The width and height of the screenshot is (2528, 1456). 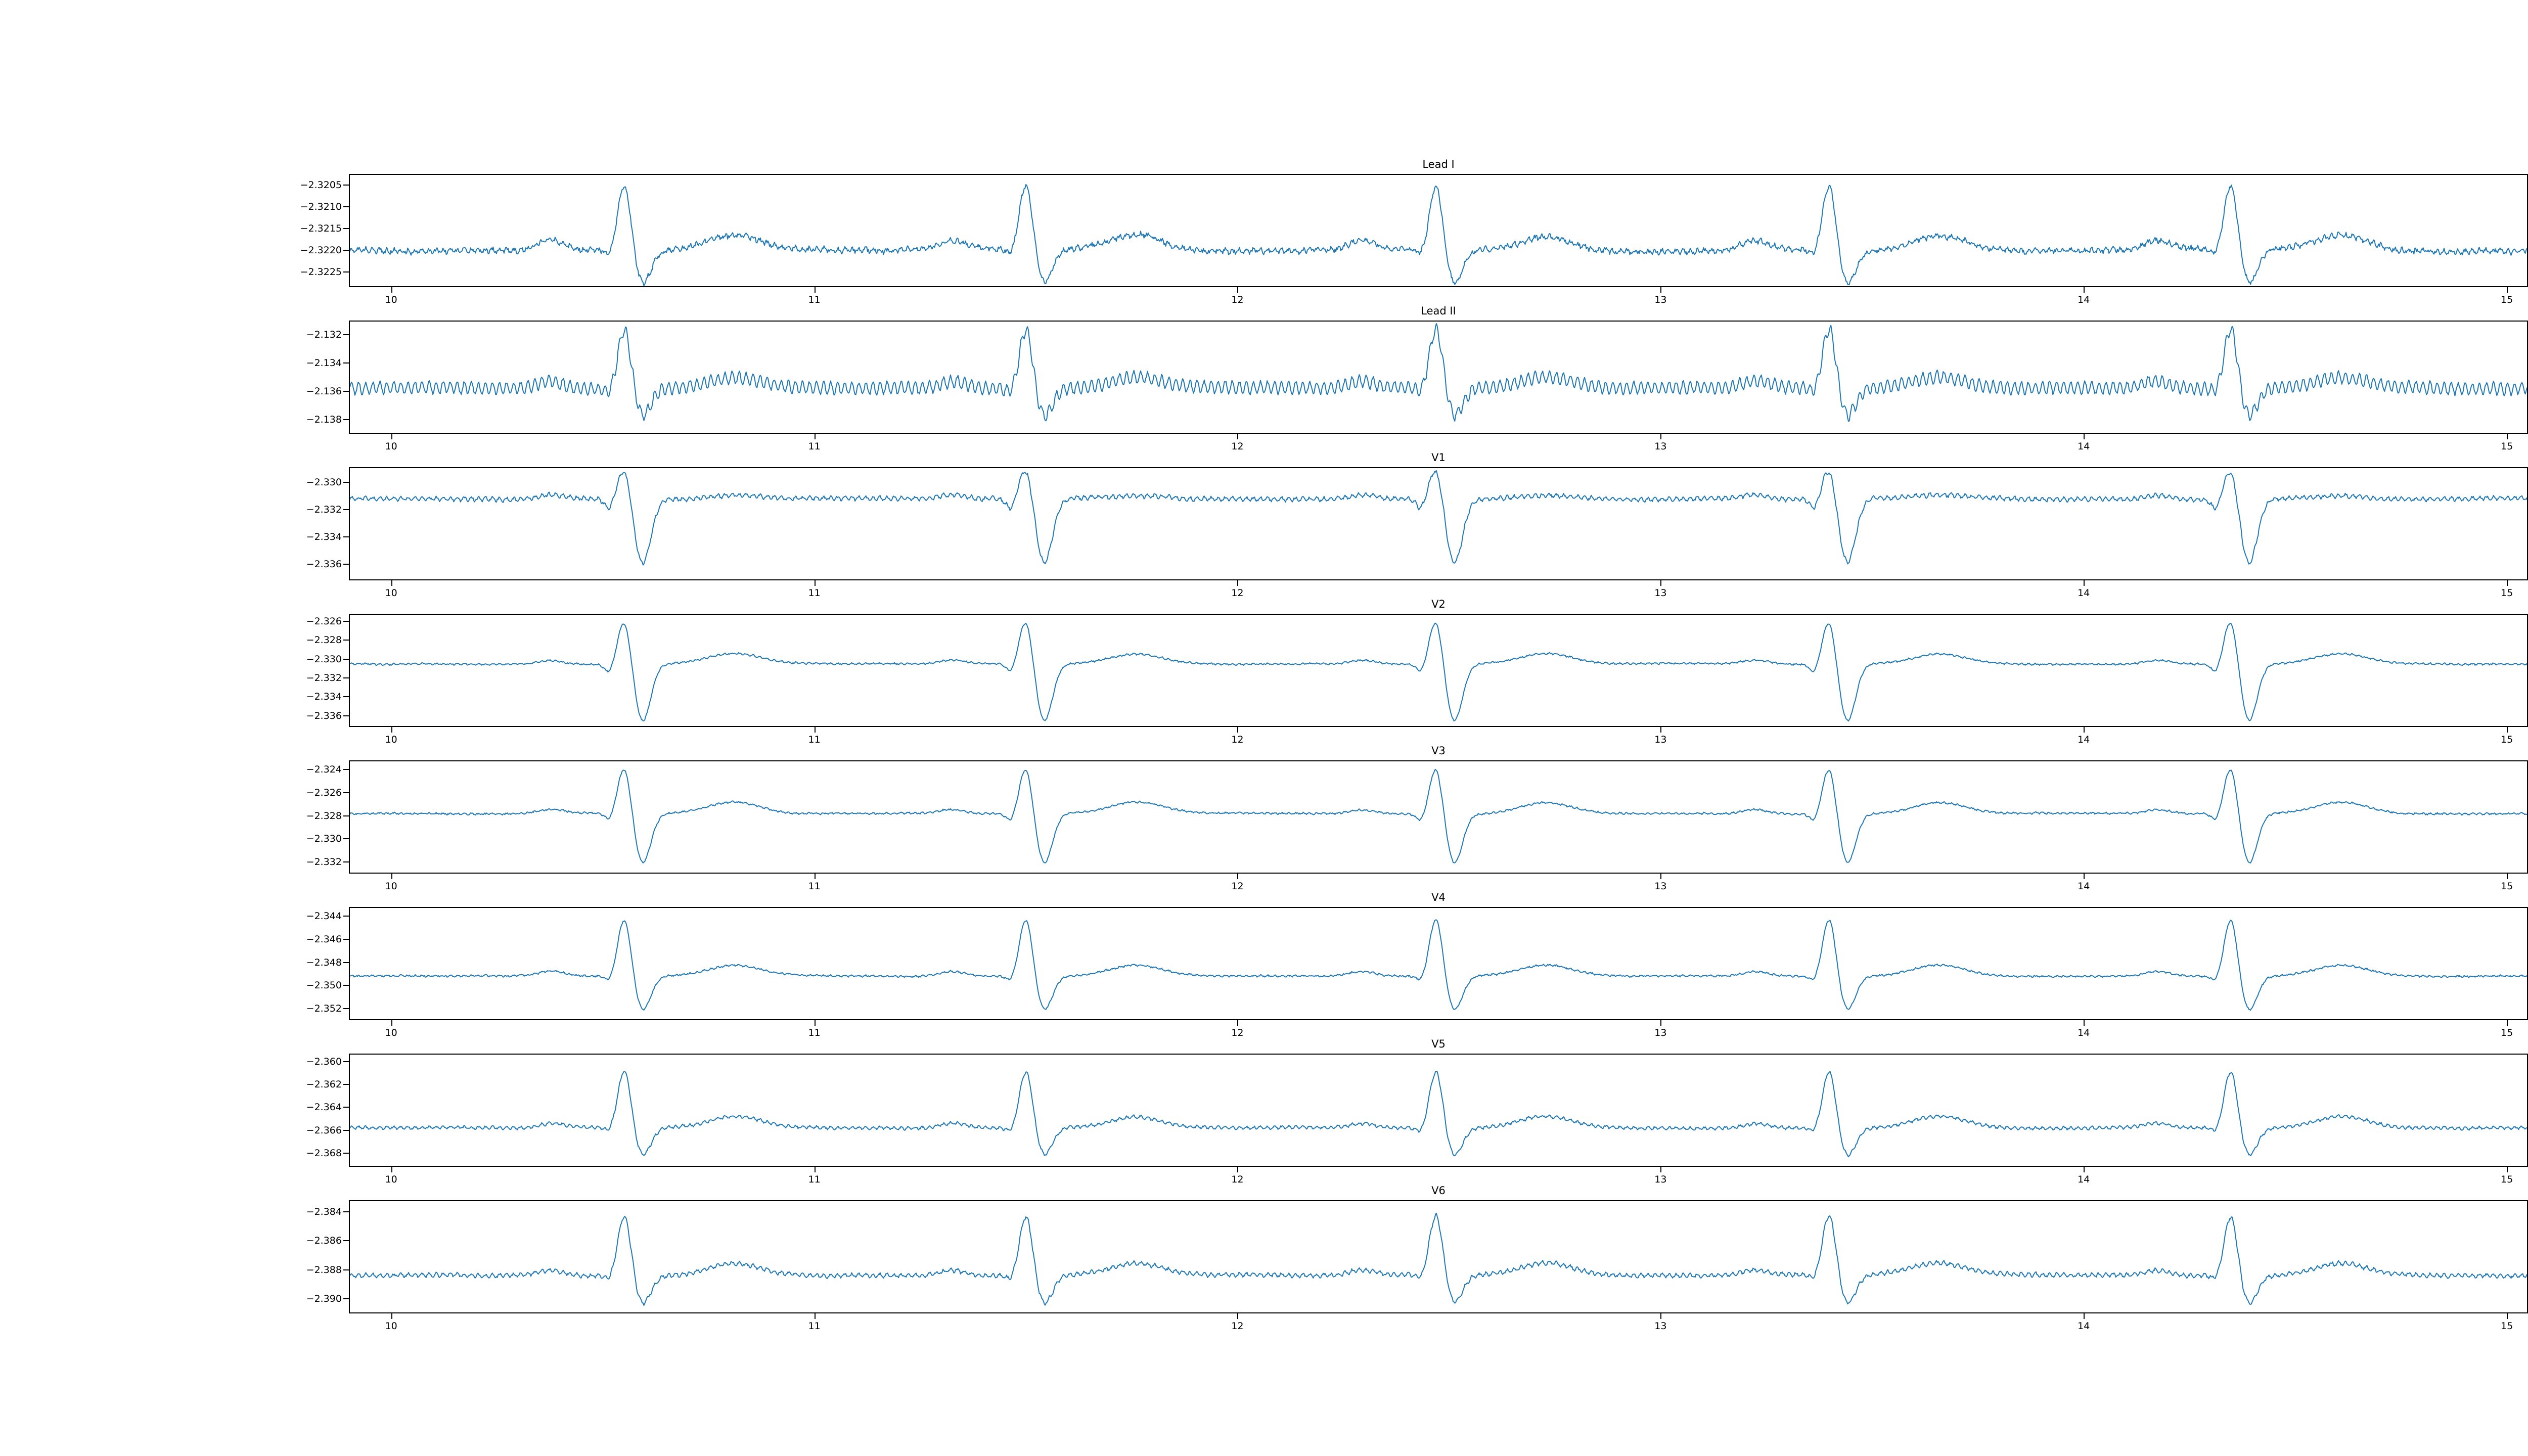 I want to click on ecg-trace-v2, so click(x=1439, y=672).